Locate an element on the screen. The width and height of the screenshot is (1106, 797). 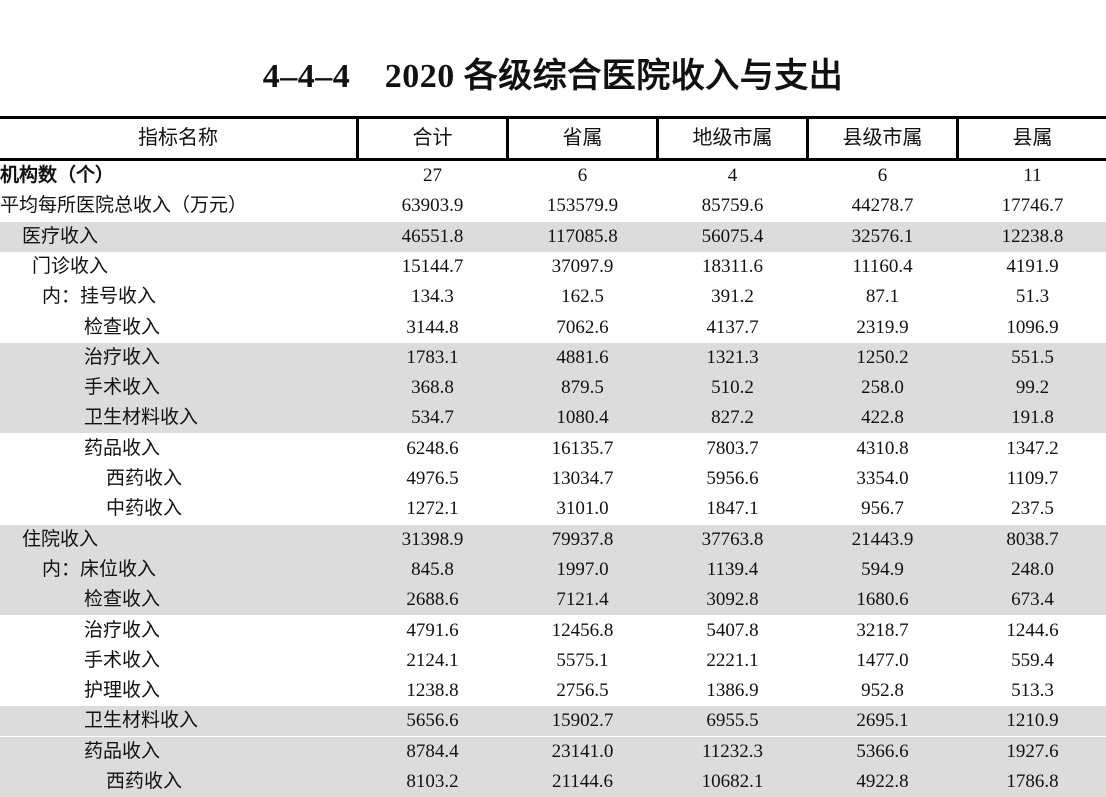
row-label: 医疗收入 is located at coordinates (60, 236).